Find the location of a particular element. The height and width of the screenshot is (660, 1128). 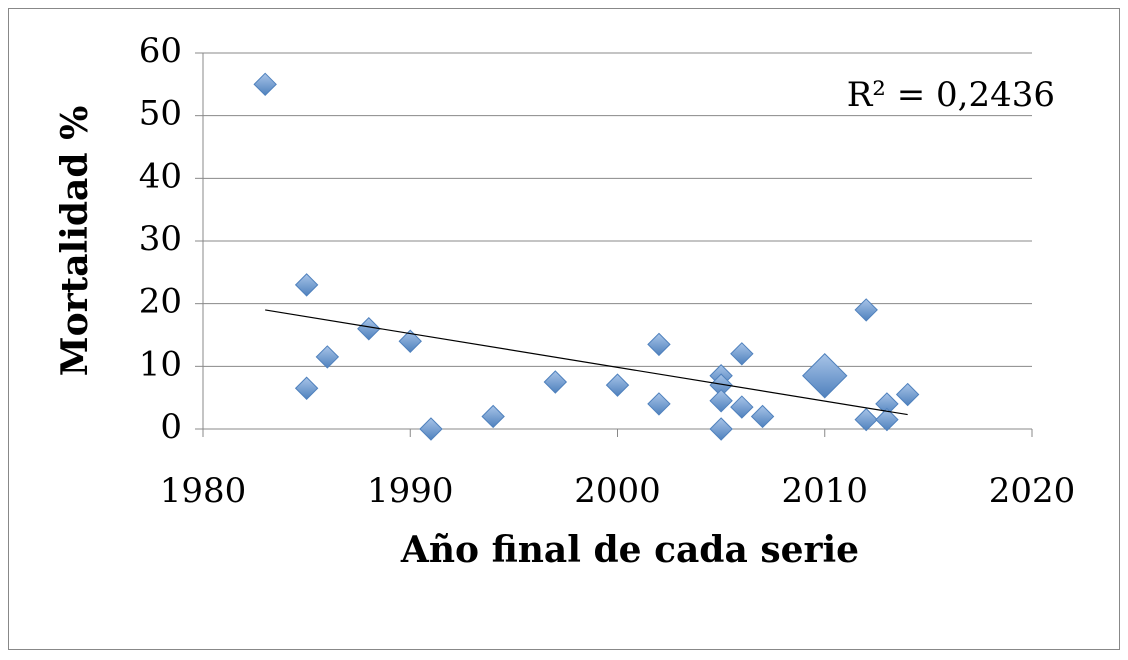

x-tick-label: 2020 is located at coordinates (1032, 491).